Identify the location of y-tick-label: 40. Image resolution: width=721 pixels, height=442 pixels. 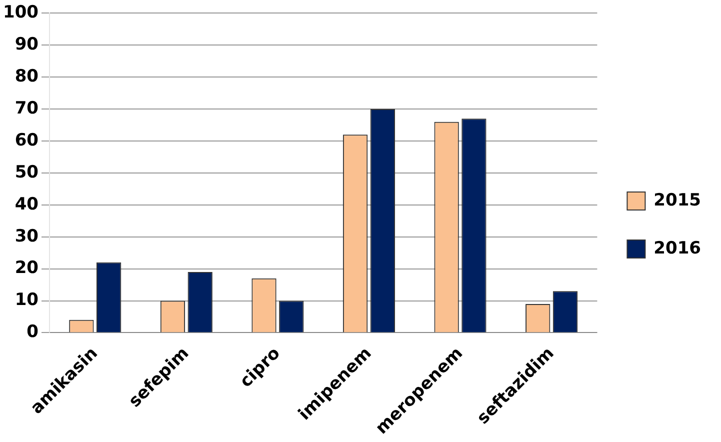
(26, 204).